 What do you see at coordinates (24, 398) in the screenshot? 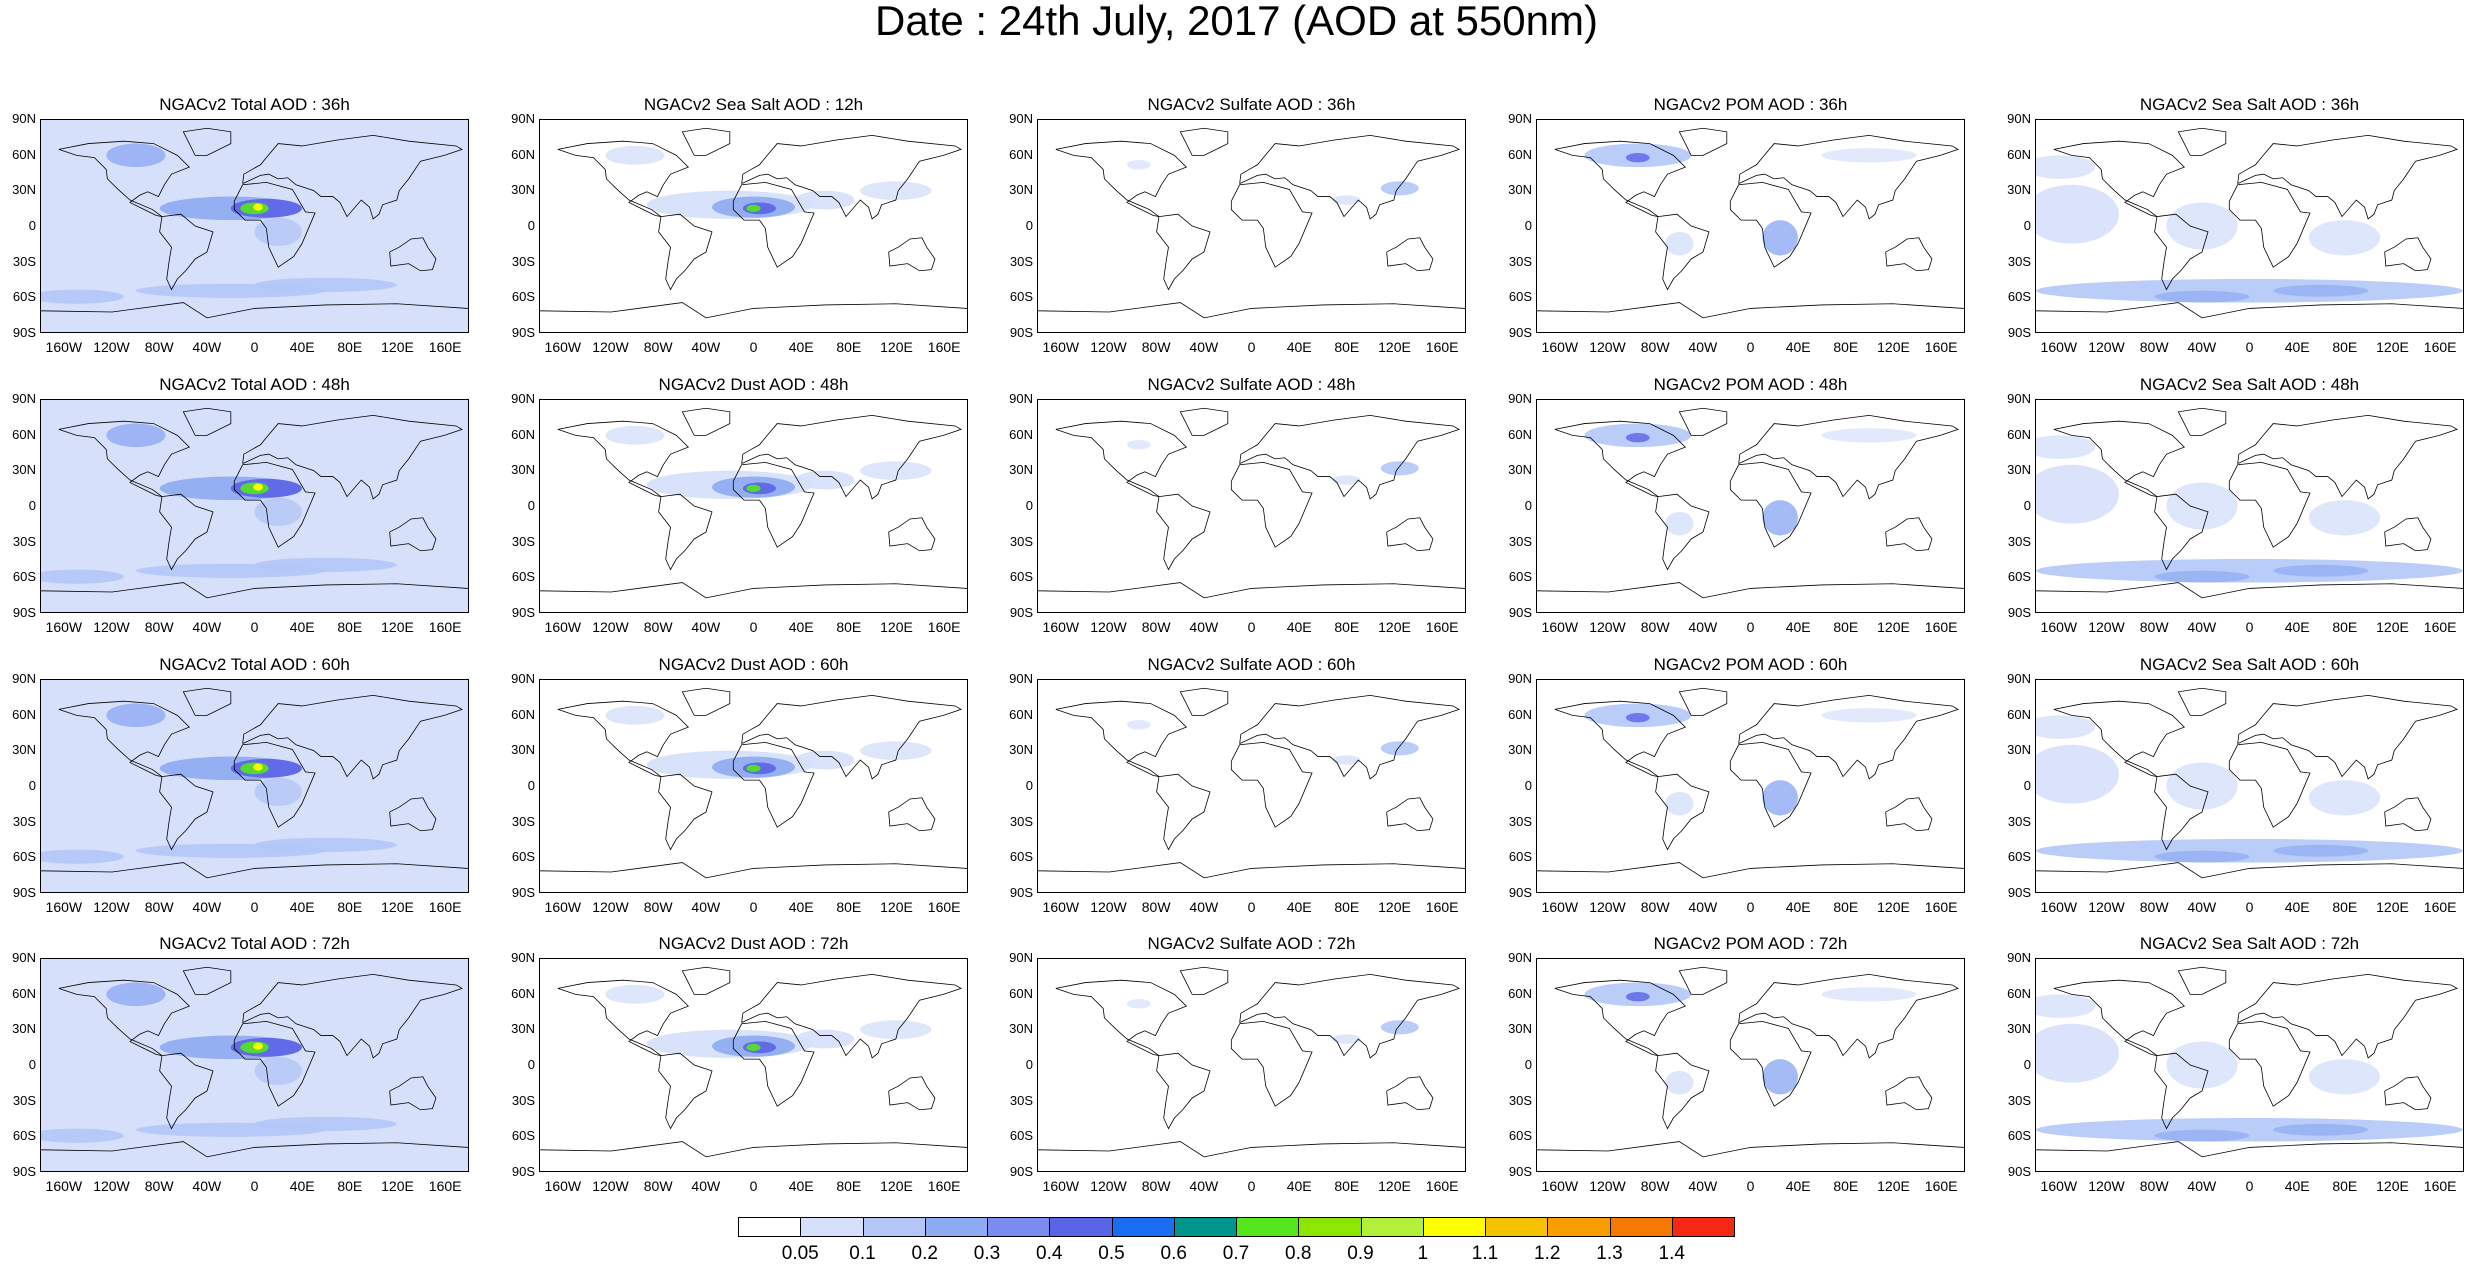
I see `lat-tick-label: 90N` at bounding box center [24, 398].